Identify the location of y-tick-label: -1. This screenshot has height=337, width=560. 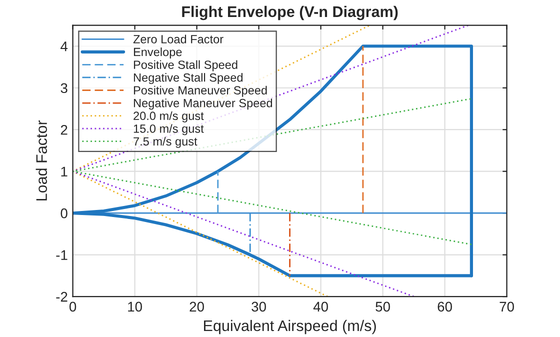
(62, 255).